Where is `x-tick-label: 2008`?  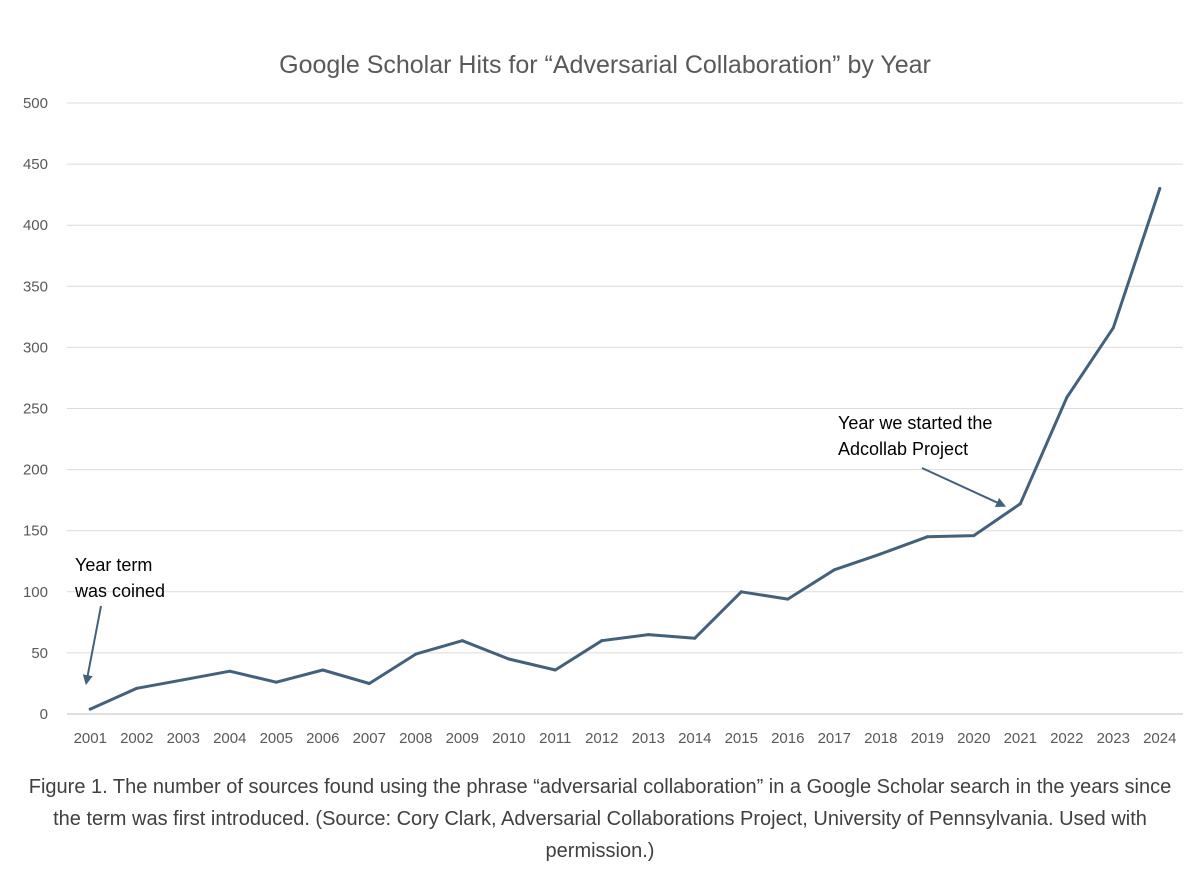 x-tick-label: 2008 is located at coordinates (415, 738).